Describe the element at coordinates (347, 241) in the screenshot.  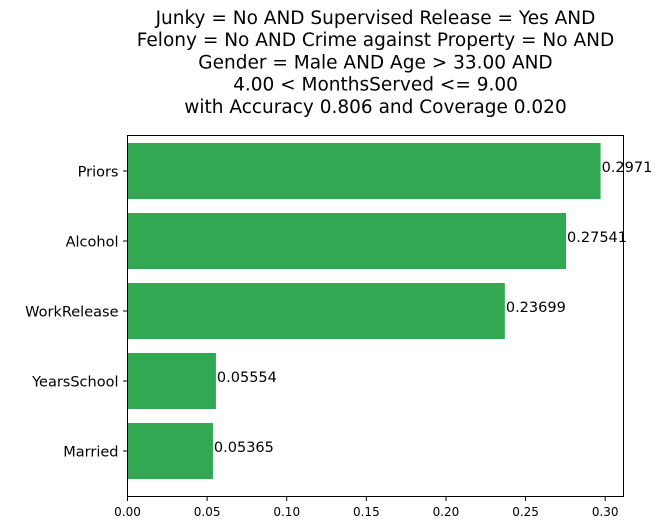
I see `bar-alcohol` at that location.